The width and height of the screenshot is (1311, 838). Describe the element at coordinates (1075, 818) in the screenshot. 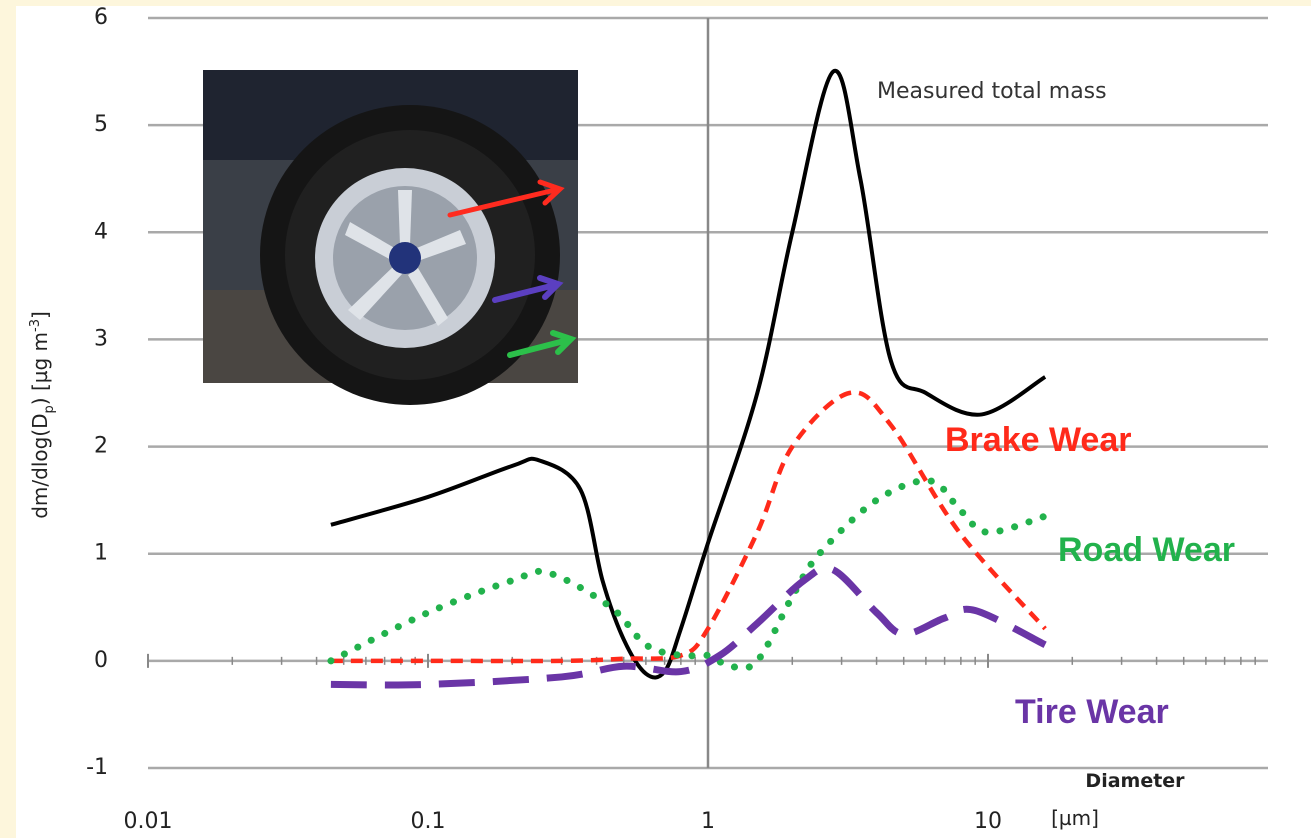

I see `x-axis-unit: [µm]` at that location.